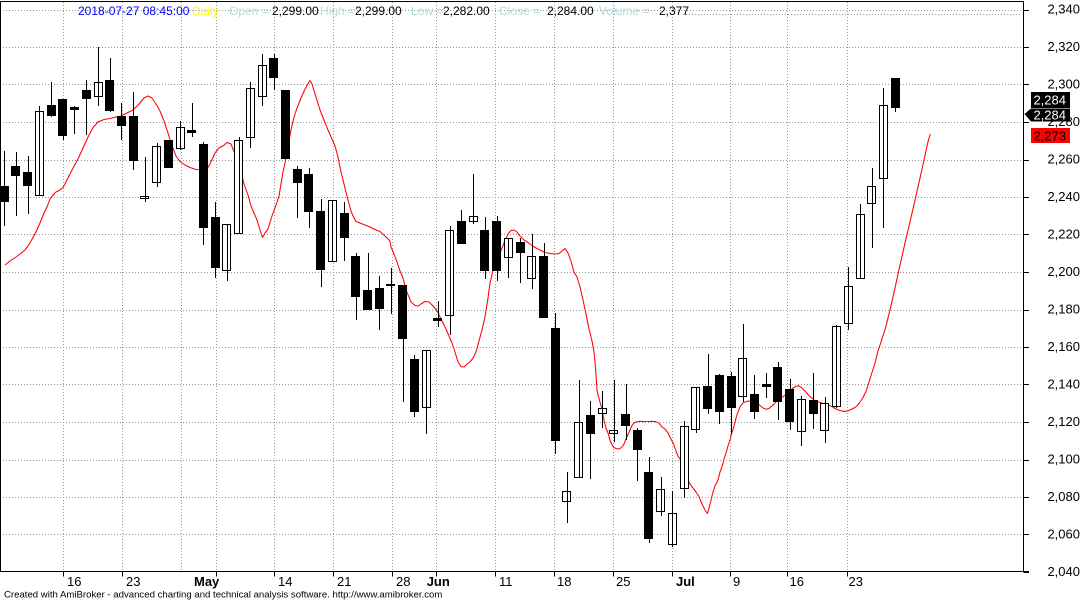 The height and width of the screenshot is (605, 1084). Describe the element at coordinates (1063, 384) in the screenshot. I see `svg-text: 2,140` at that location.